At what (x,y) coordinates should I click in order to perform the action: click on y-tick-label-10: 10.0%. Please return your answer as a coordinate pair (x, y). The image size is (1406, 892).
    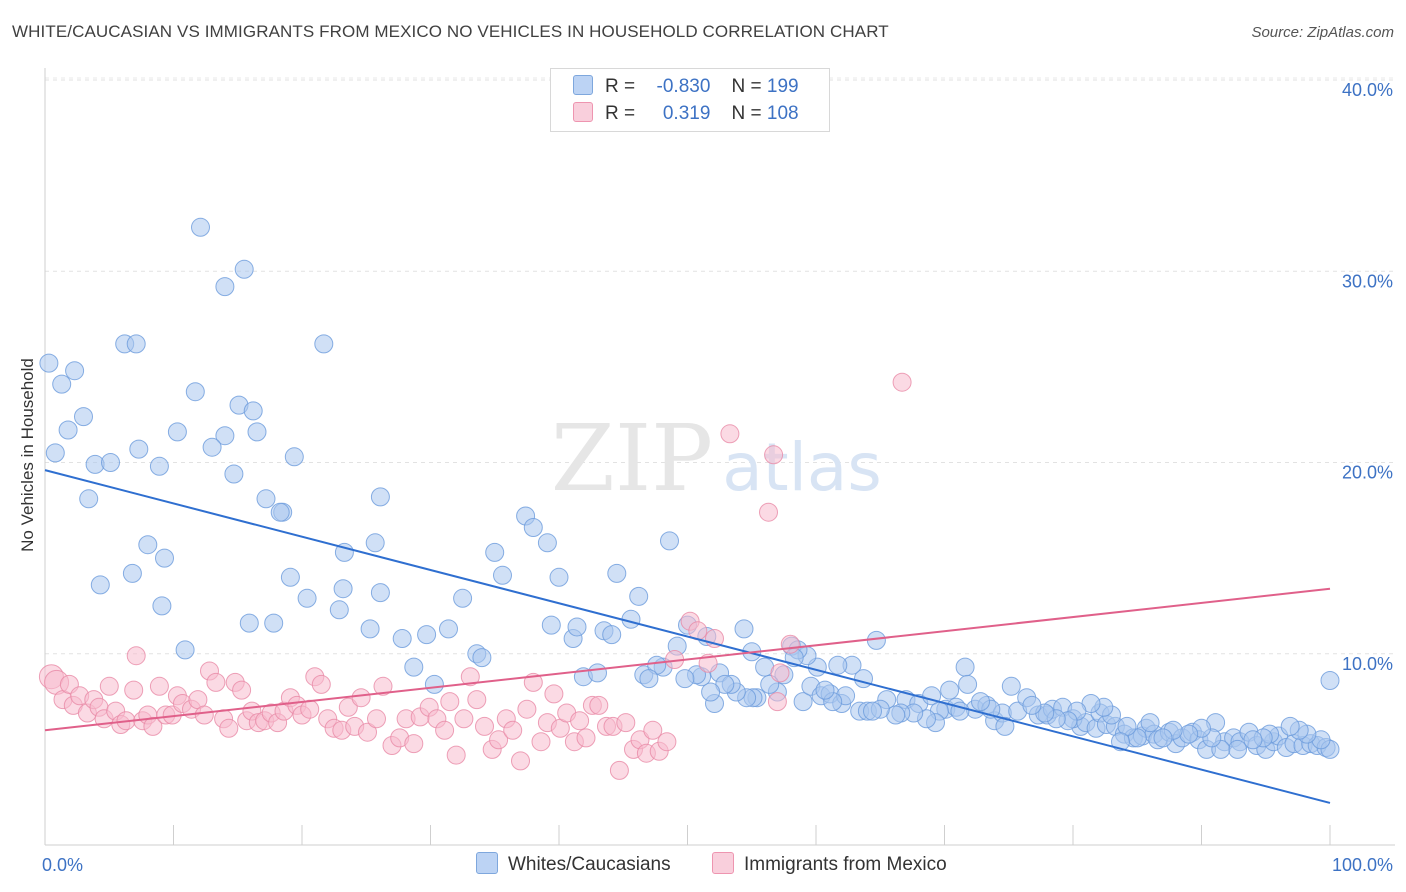
    Looking at the image, I should click on (1367, 664).